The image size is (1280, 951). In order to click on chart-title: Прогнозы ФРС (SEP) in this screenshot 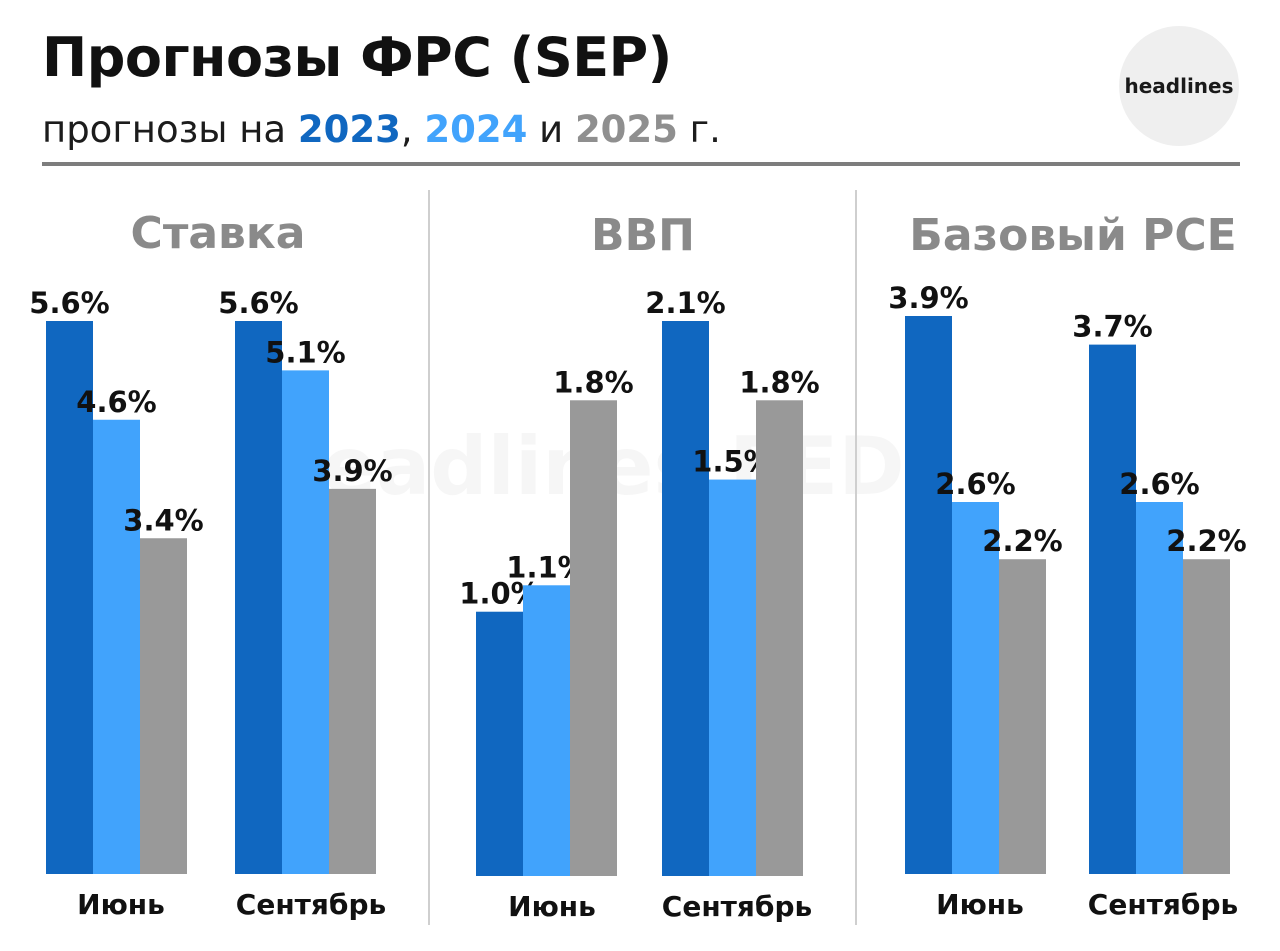, I will do `click(357, 57)`.